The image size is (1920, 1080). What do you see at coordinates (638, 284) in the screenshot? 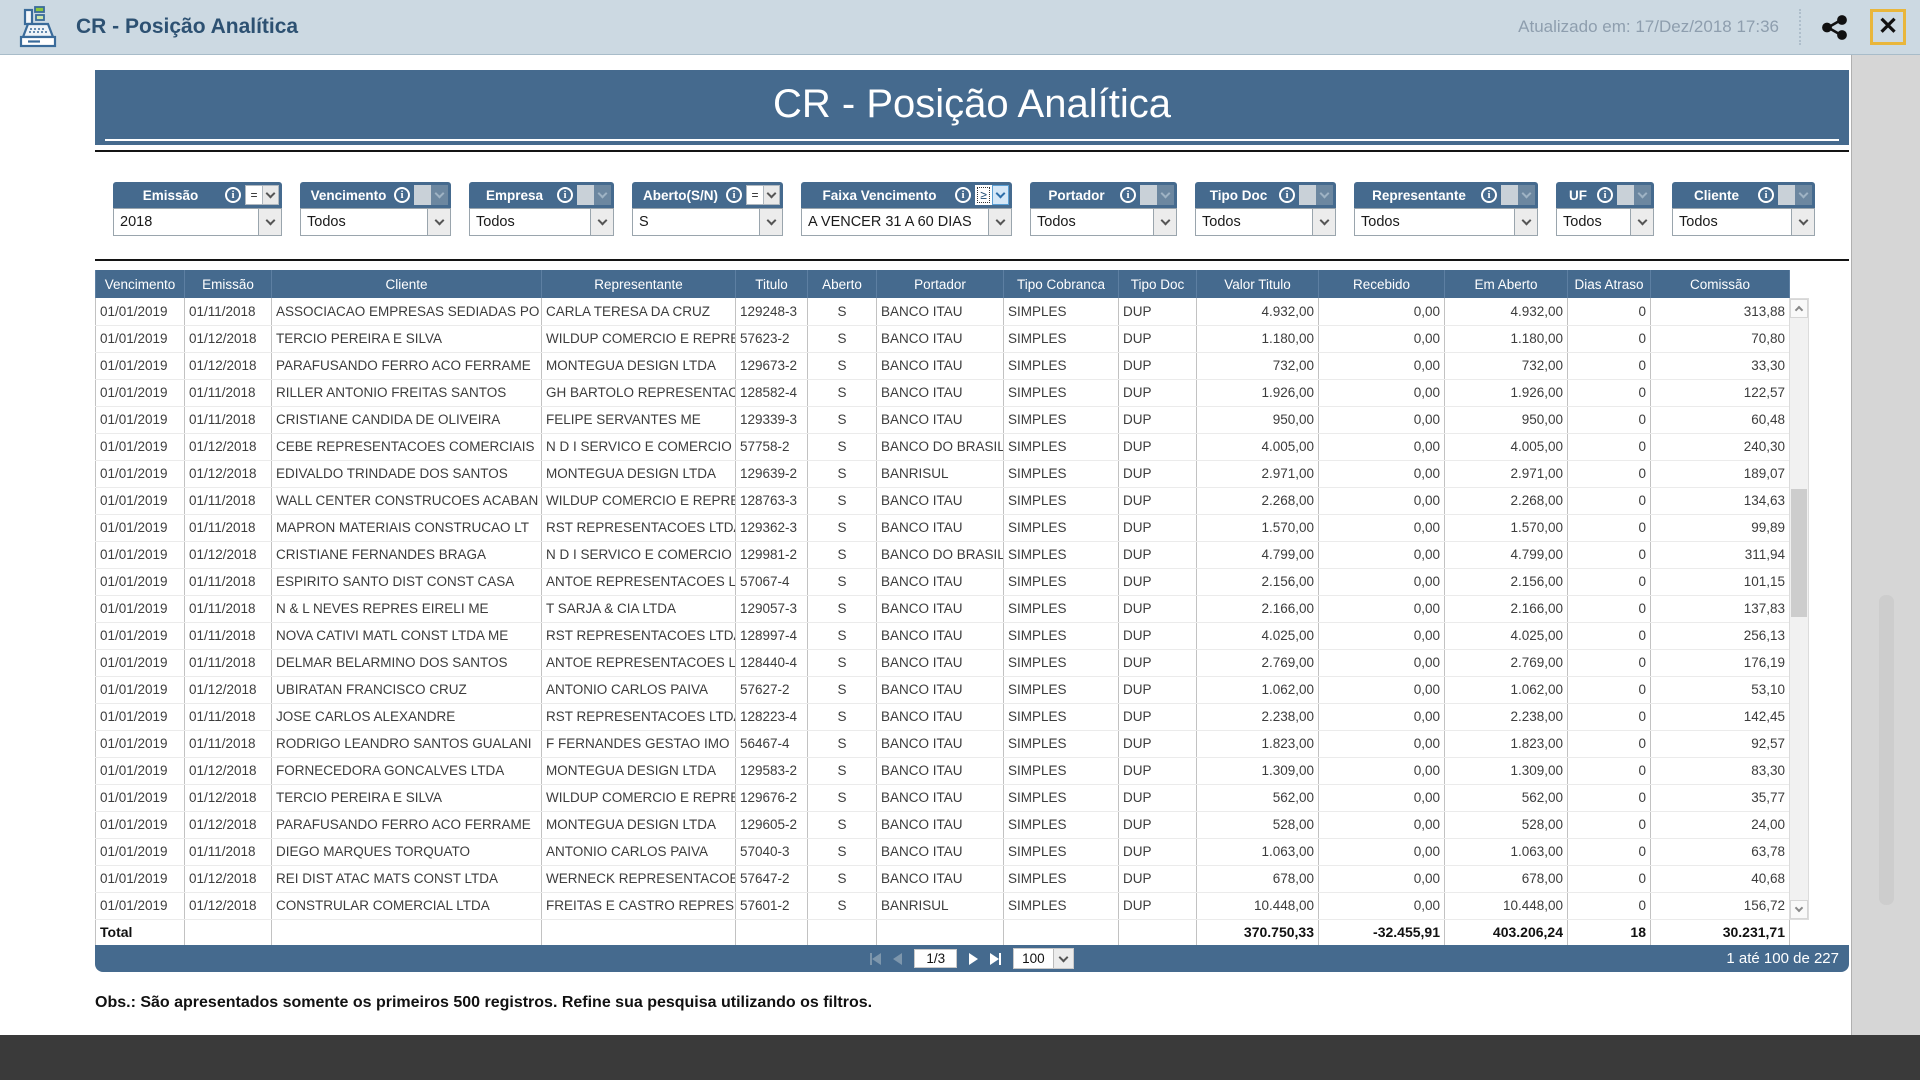
I see `column-header: Representante` at bounding box center [638, 284].